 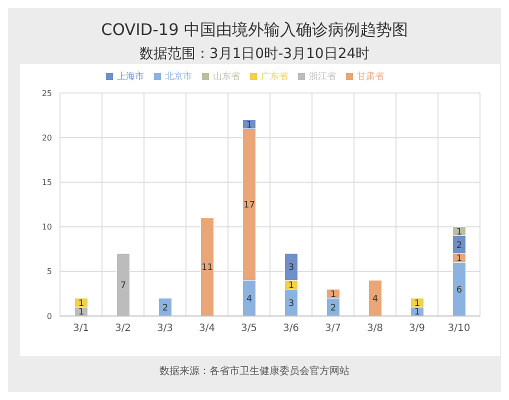 I want to click on source-note: 数据来源：各省市卫生健康委员会官方网站, so click(x=255, y=371).